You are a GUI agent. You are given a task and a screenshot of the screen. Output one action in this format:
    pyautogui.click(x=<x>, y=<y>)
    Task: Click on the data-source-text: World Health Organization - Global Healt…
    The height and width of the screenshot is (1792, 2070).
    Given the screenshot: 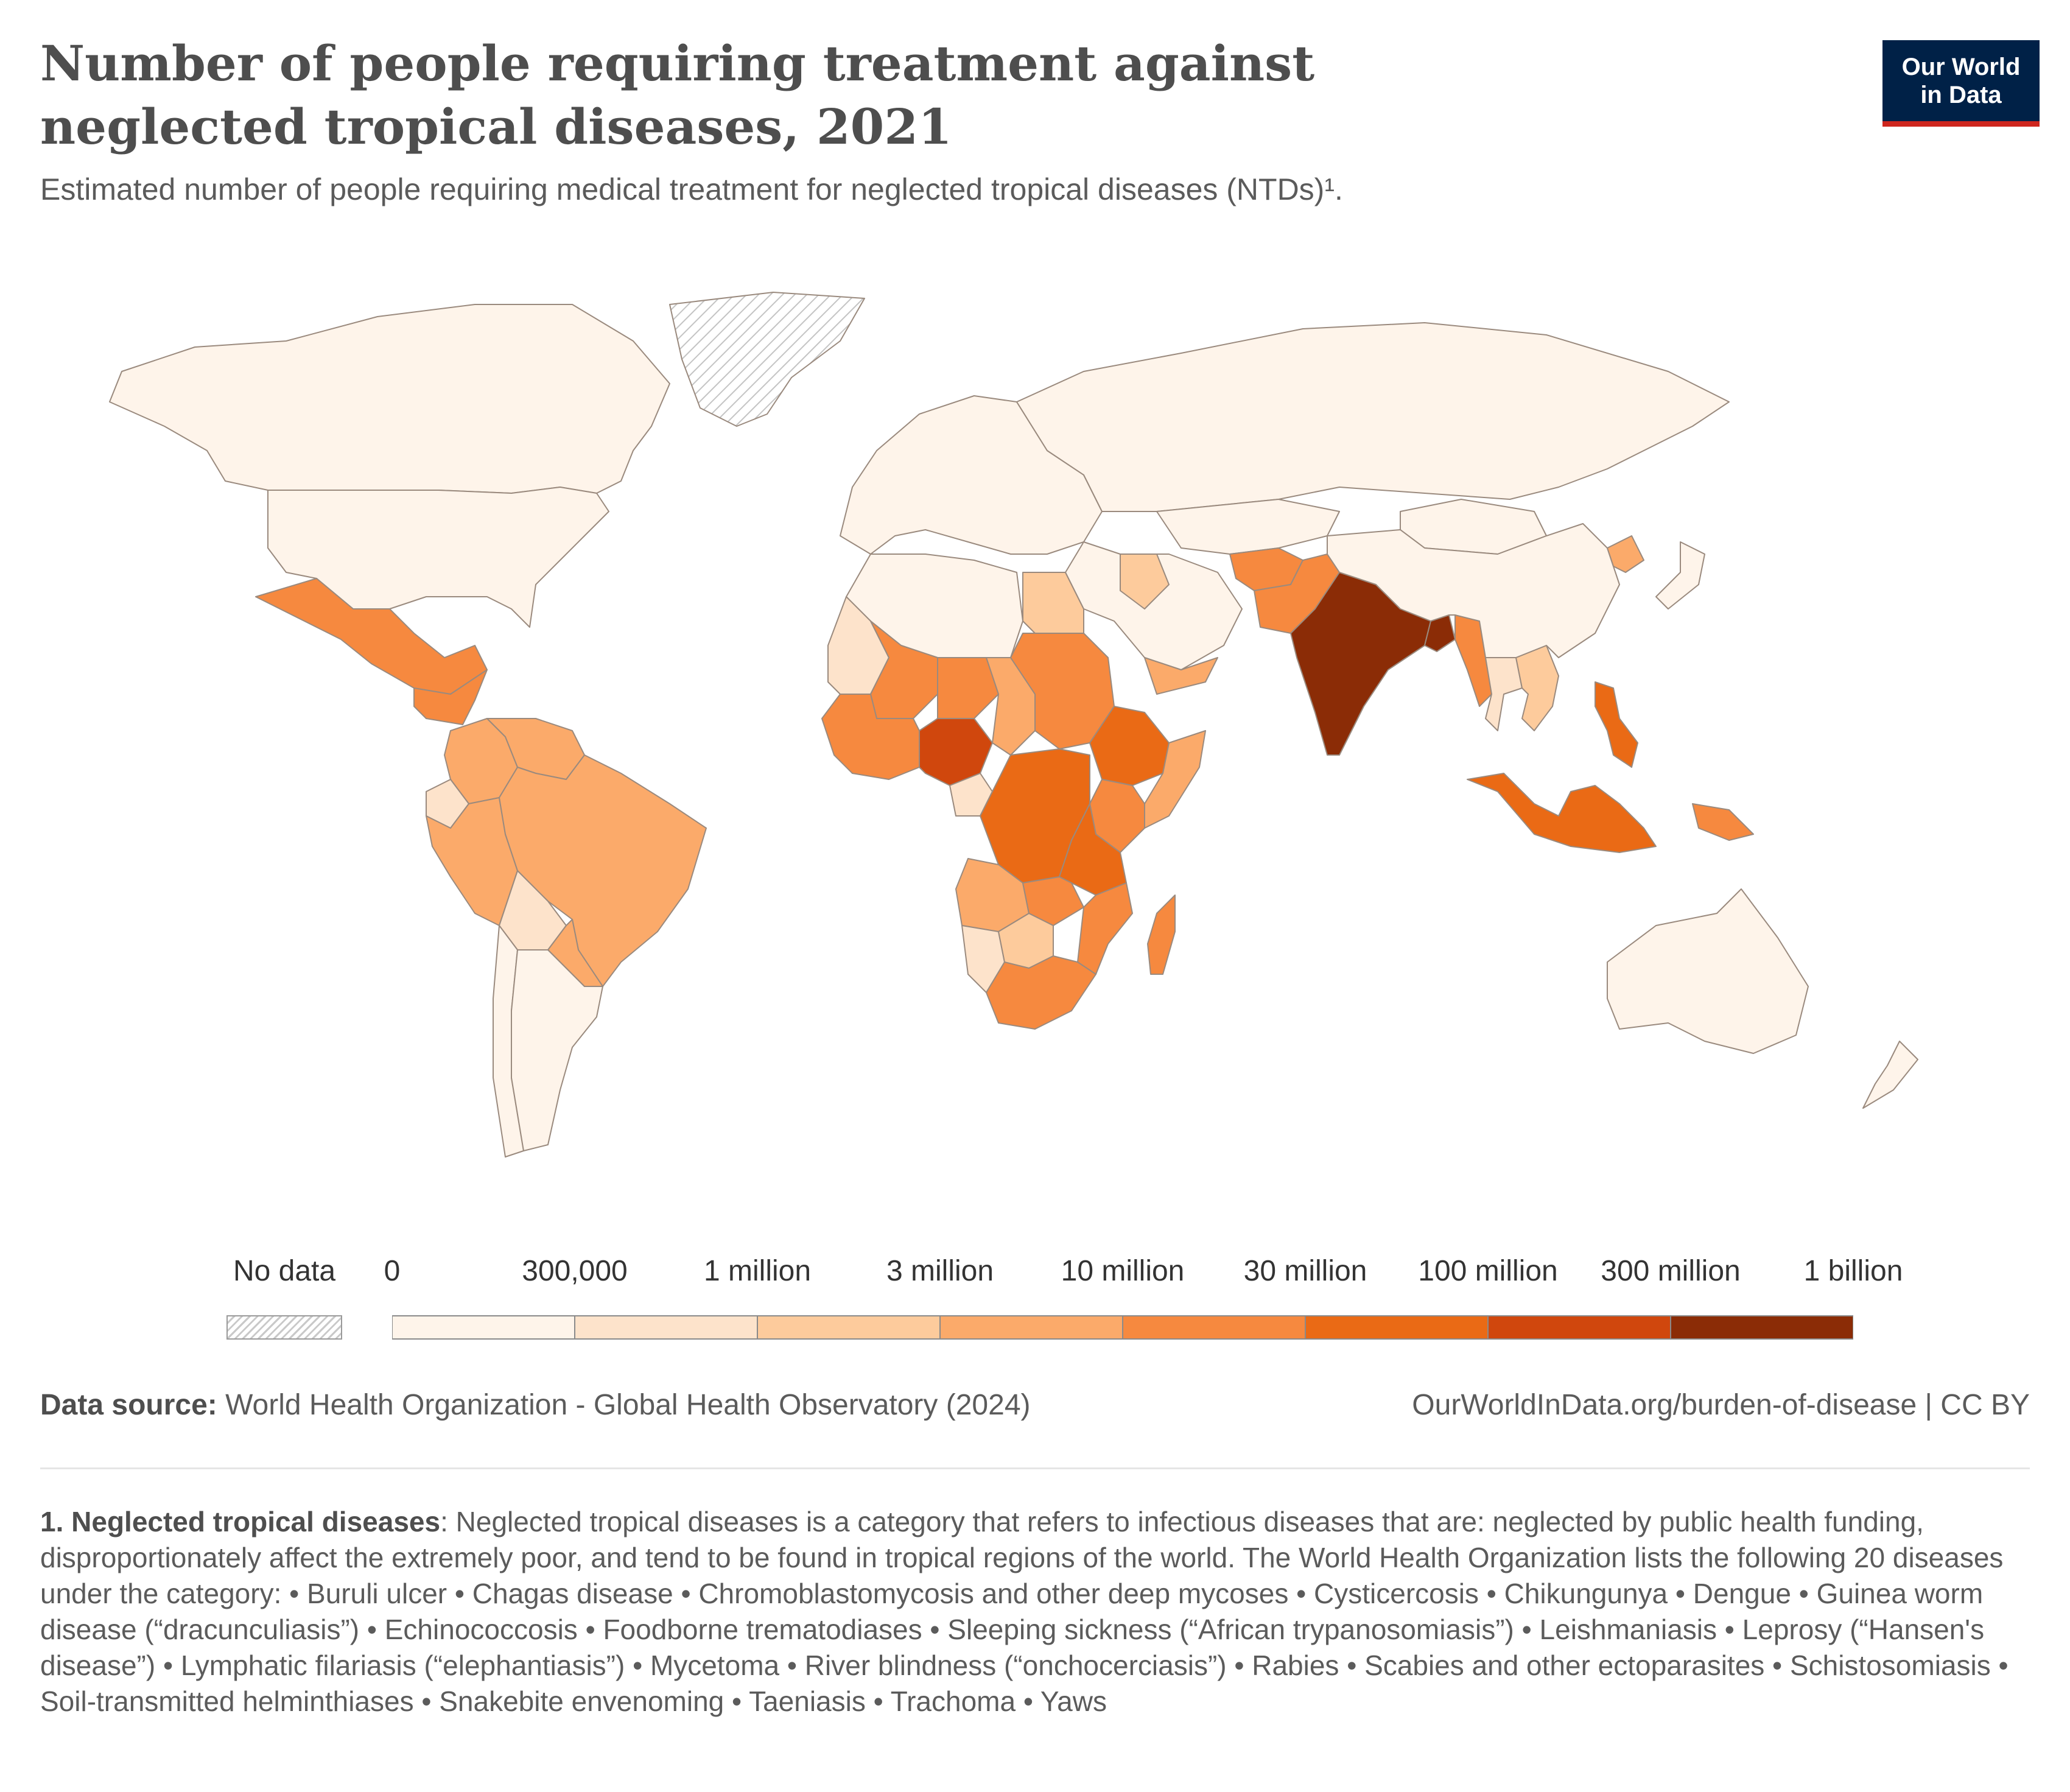 What is the action you would take?
    pyautogui.click(x=624, y=1405)
    